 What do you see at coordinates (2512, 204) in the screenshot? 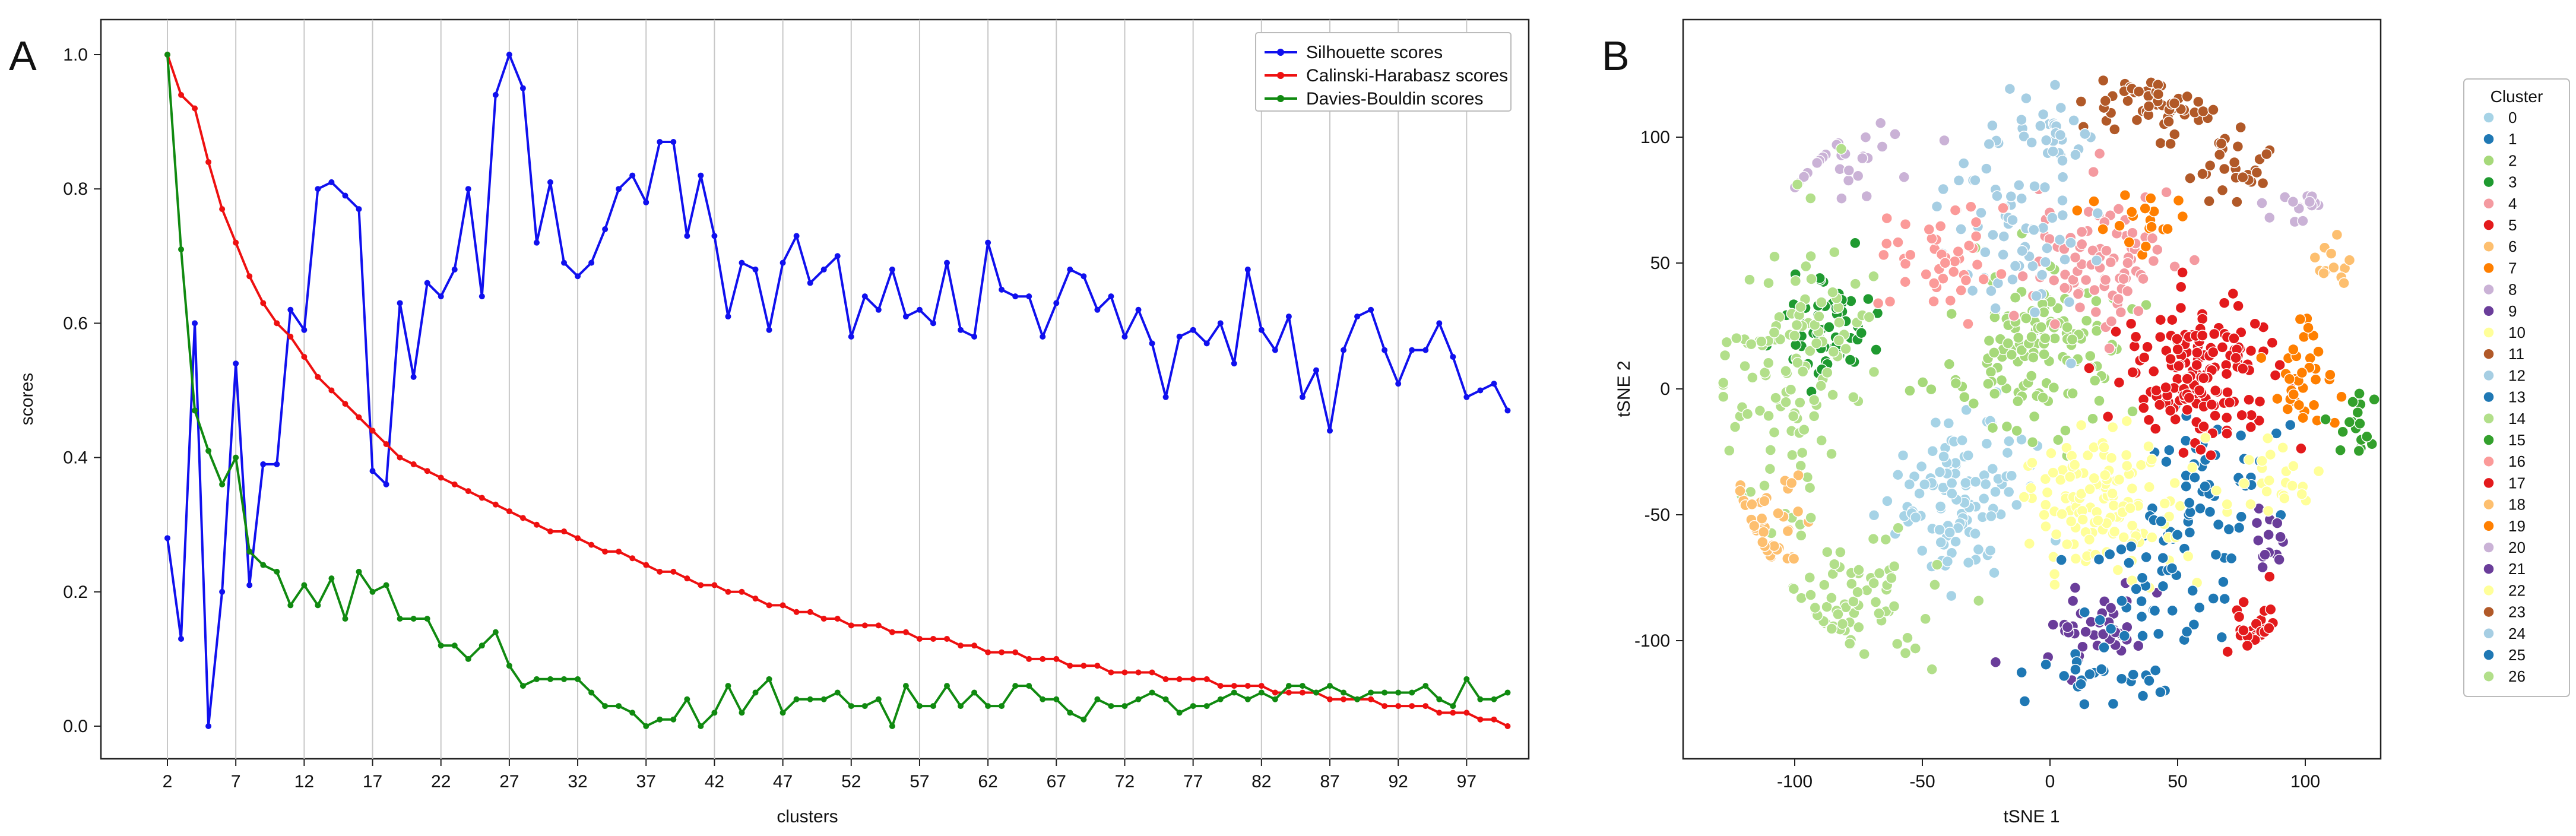
I see `legend-label-cluster: 4` at bounding box center [2512, 204].